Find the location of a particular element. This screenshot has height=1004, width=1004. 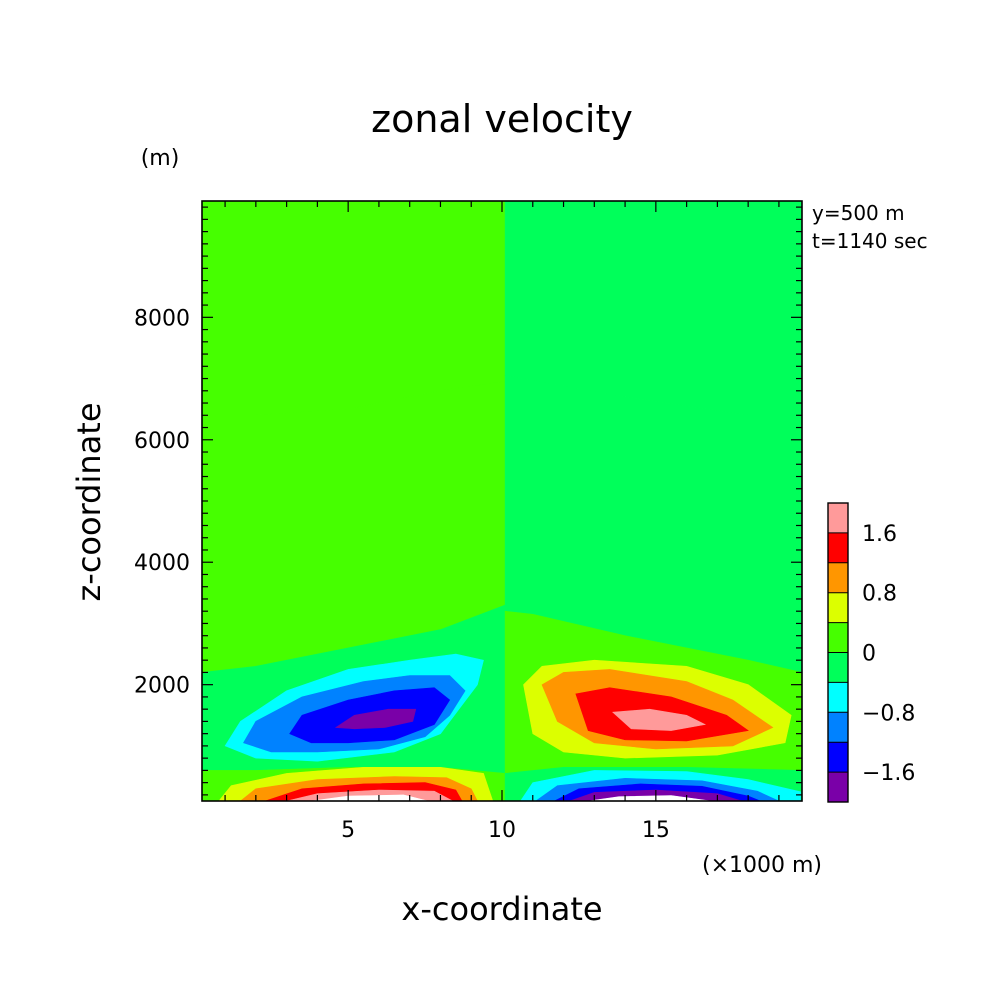

y-axis-unit: (m) is located at coordinates (160, 158).